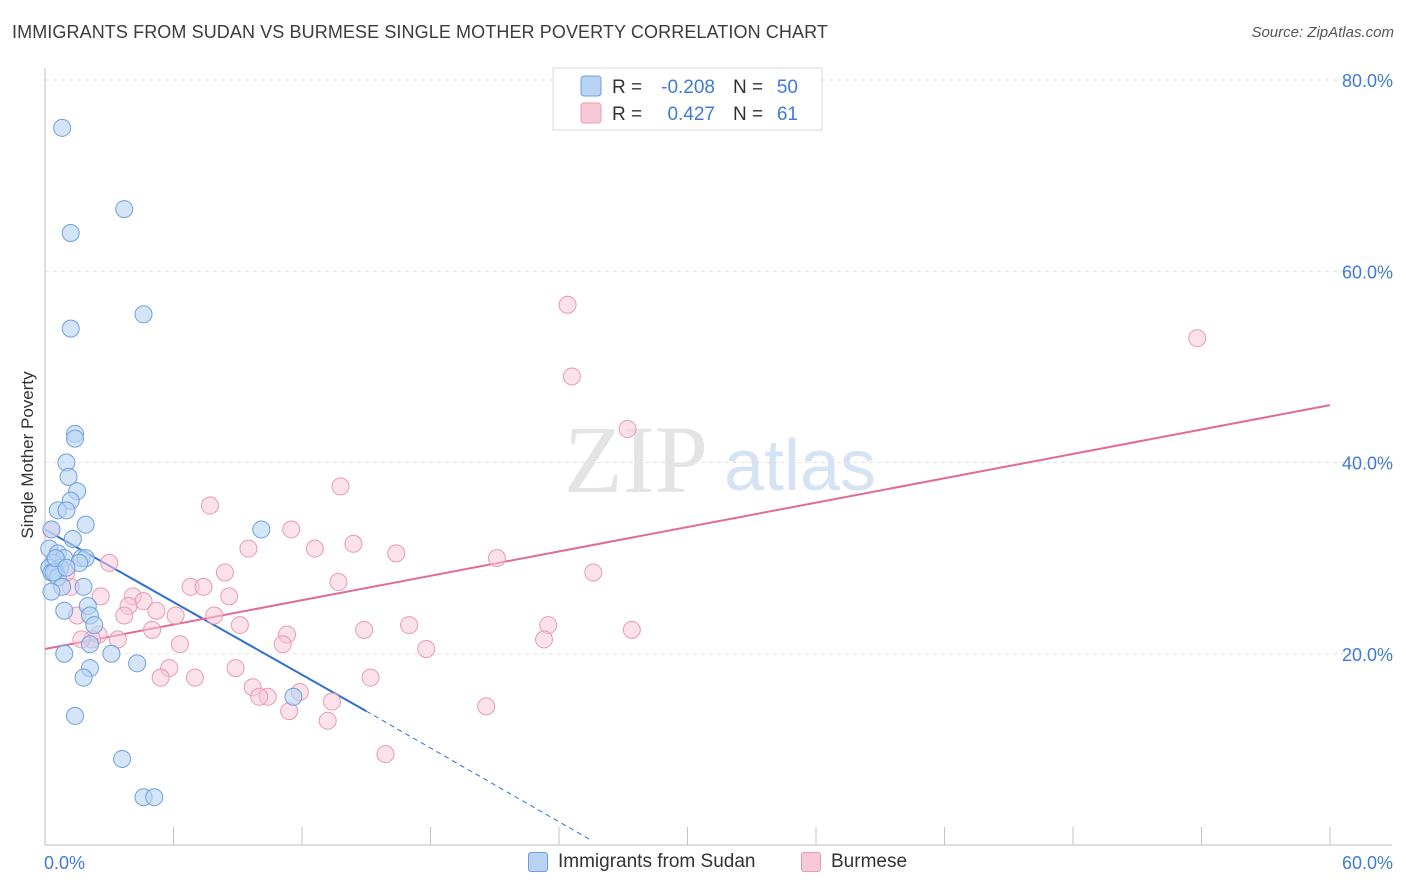 The height and width of the screenshot is (892, 1406). What do you see at coordinates (479, 775) in the screenshot?
I see `sudan-trend-extension` at bounding box center [479, 775].